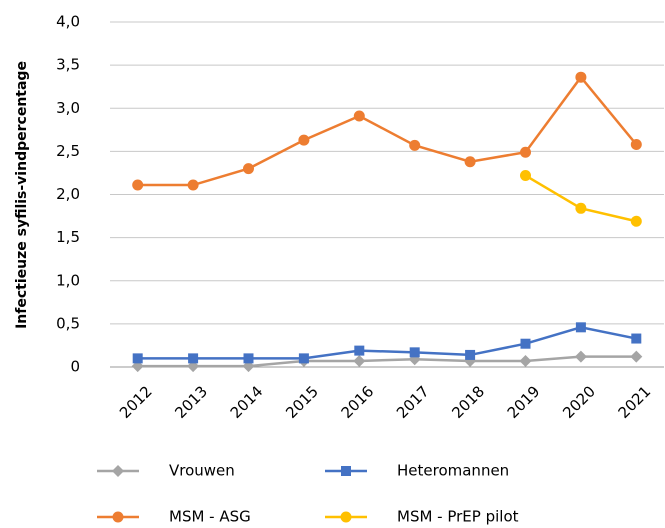 This screenshot has height=528, width=665. Describe the element at coordinates (191, 402) in the screenshot. I see `x-tick-label: 2013` at that location.